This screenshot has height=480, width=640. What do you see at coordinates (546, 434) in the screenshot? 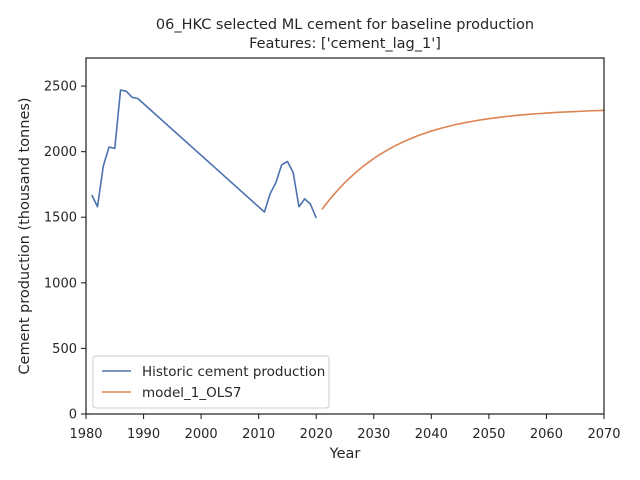
I see `x-tick-label: 2060` at bounding box center [546, 434].